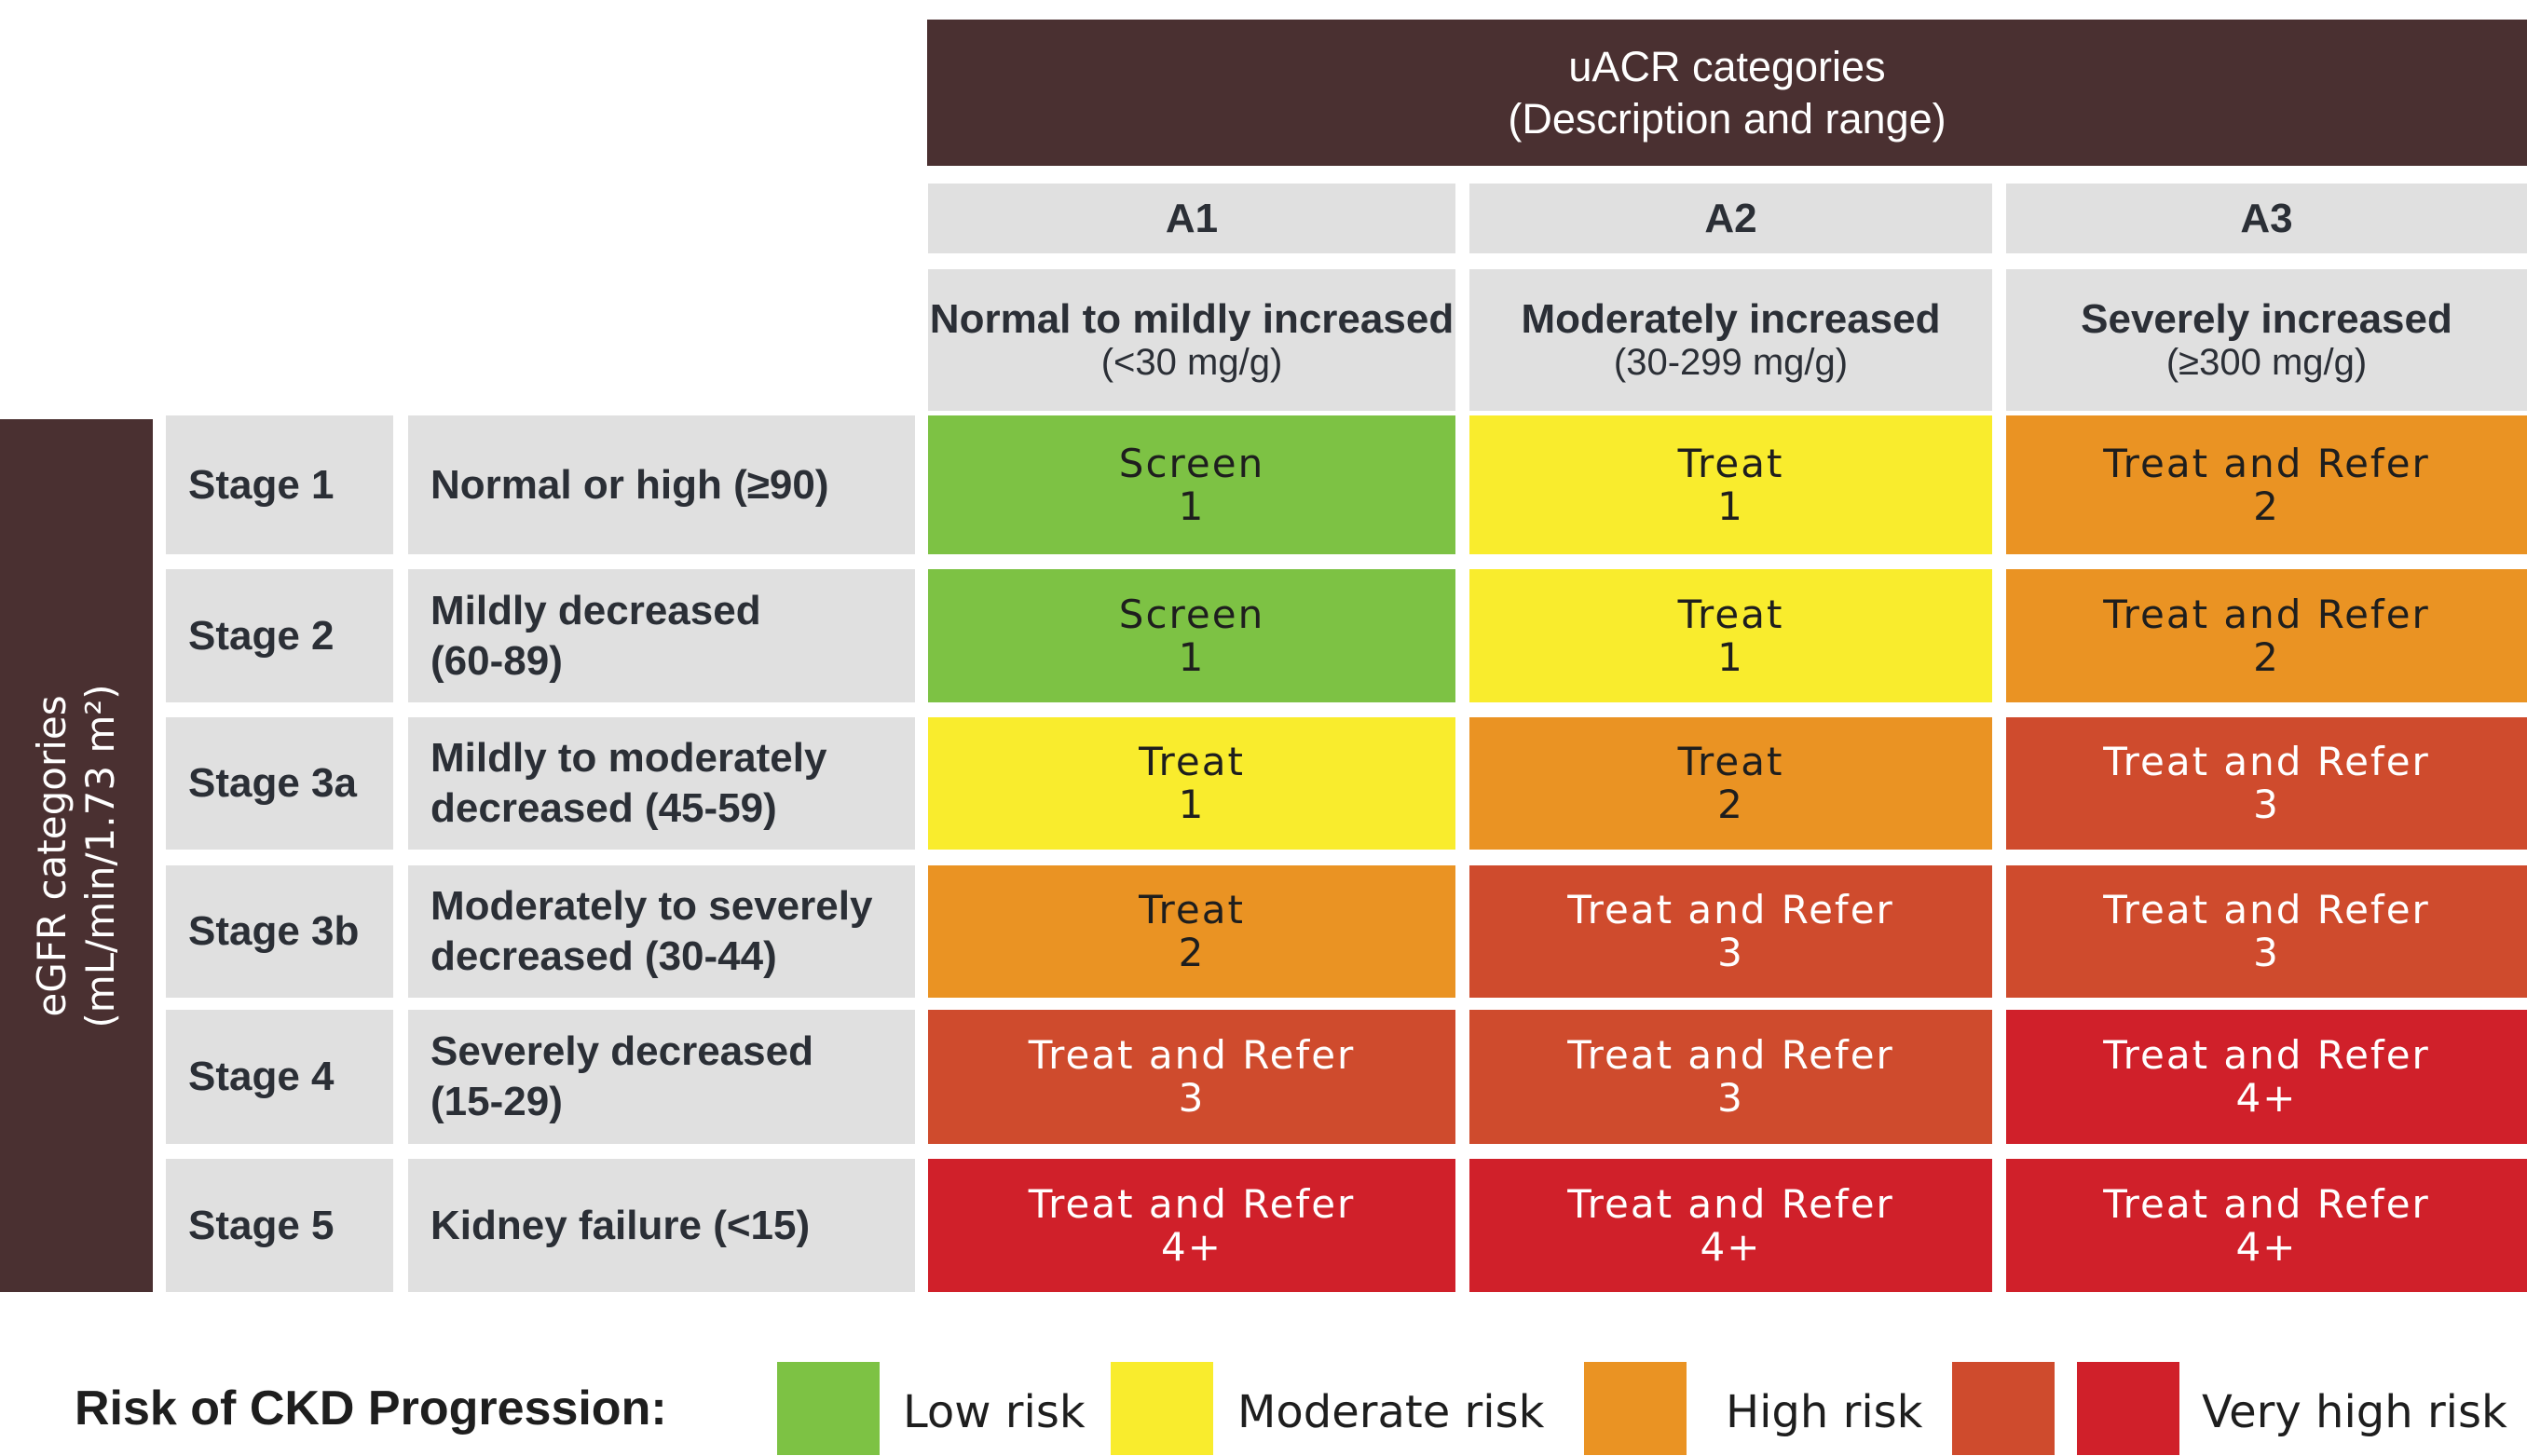  Describe the element at coordinates (1191, 362) in the screenshot. I see `albuminuria-range: (<30 mg/g)` at that location.